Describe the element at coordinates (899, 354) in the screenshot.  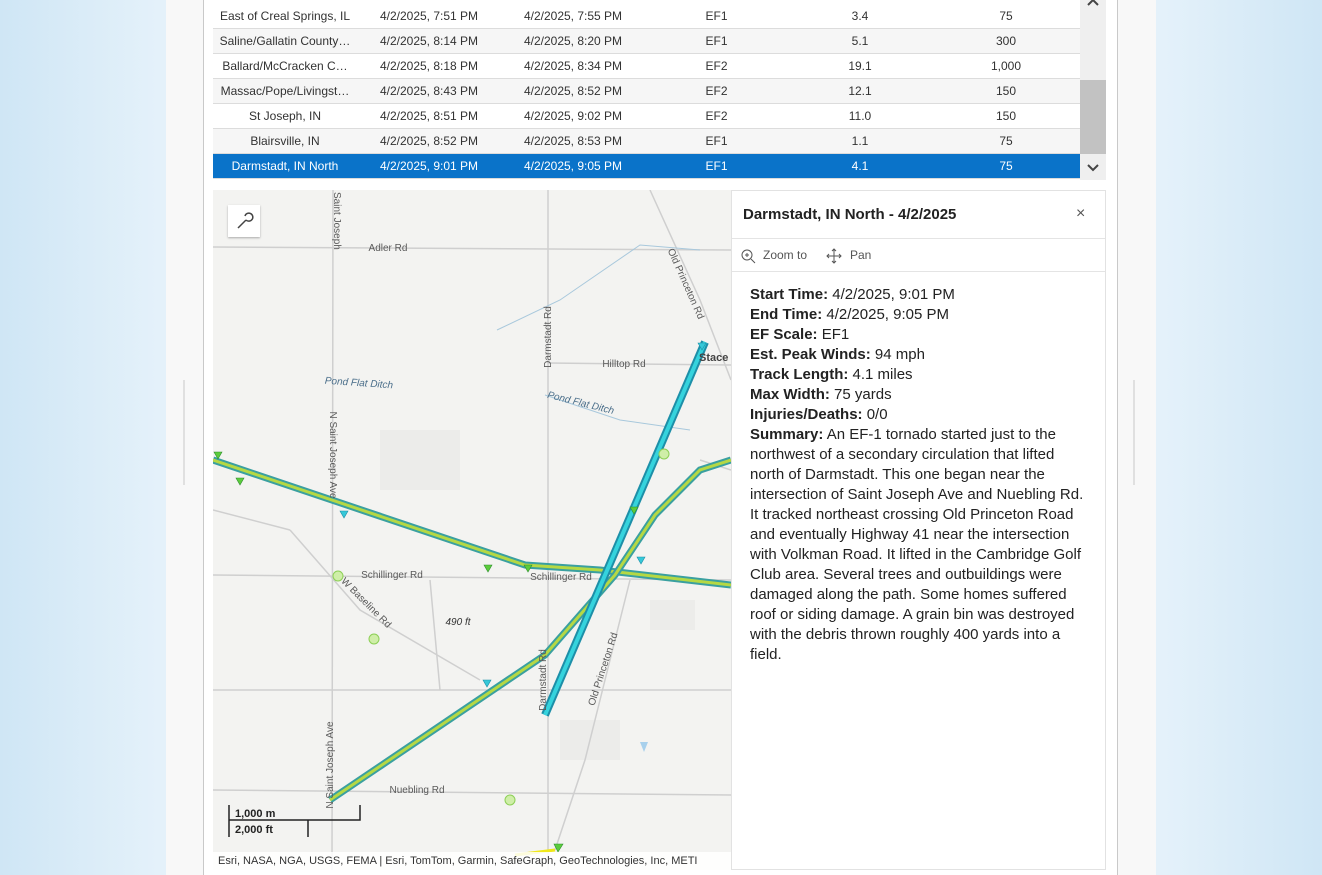
I see `field-value: 94 mph` at that location.